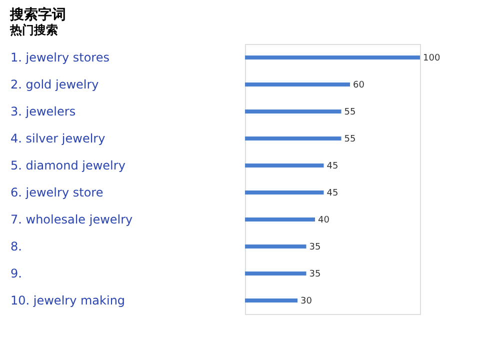  What do you see at coordinates (33, 30) in the screenshot?
I see `text: 热门搜索` at bounding box center [33, 30].